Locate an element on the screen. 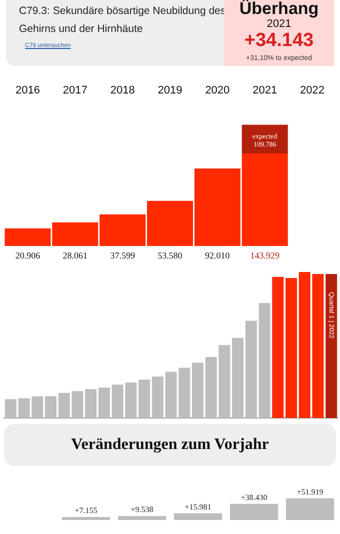 This screenshot has width=340, height=534. data-label: +51.919 is located at coordinates (310, 491).